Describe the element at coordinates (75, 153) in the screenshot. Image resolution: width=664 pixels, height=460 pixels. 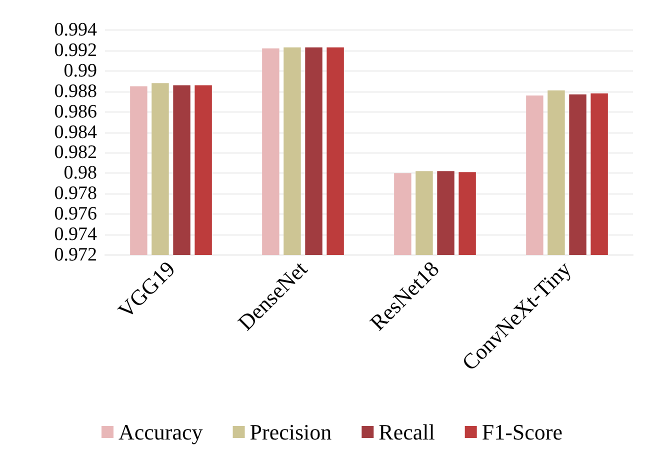
I see `y-tick-label: 0.982` at that location.